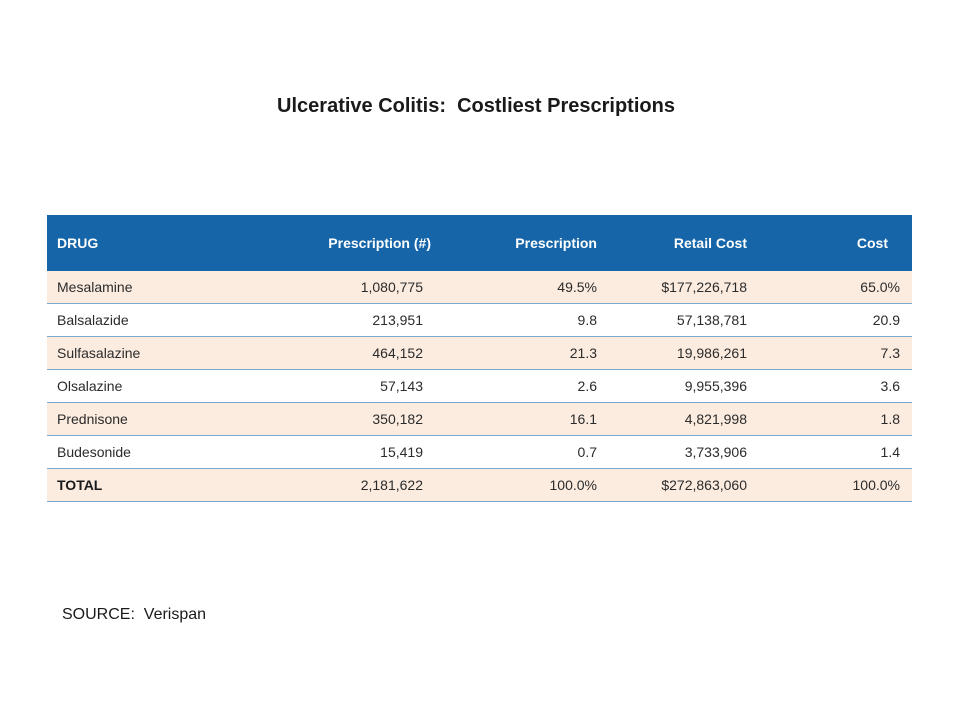  Describe the element at coordinates (157, 287) in the screenshot. I see `cell-drug: Mesalamine` at that location.